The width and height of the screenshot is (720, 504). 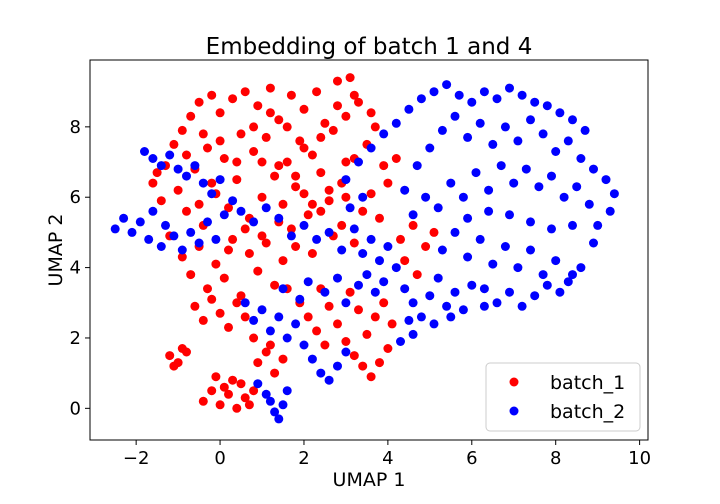 What do you see at coordinates (369, 480) in the screenshot?
I see `x-axis-title: UMAP 1` at bounding box center [369, 480].